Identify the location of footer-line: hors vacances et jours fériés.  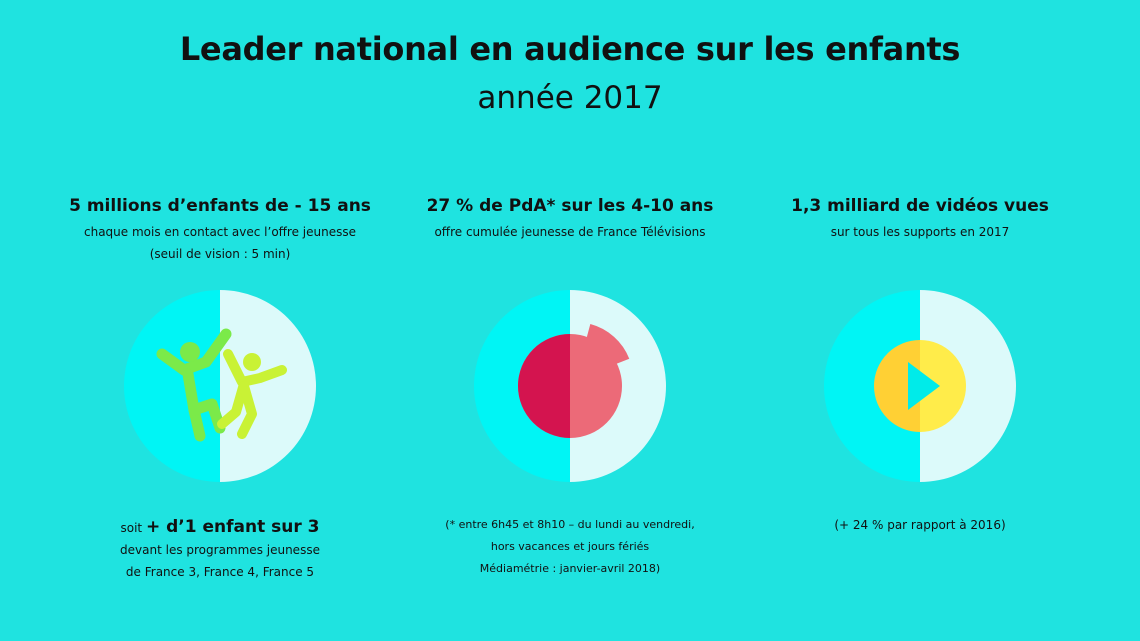
(570, 546).